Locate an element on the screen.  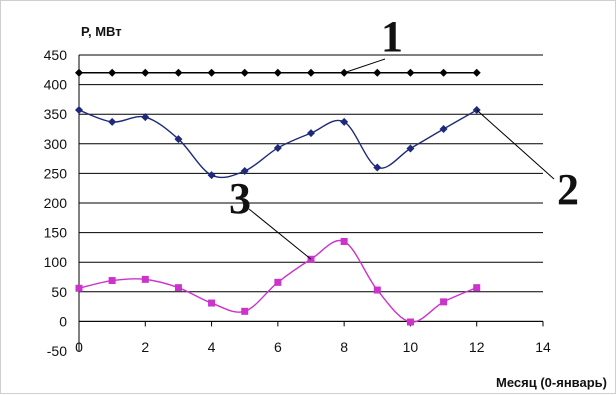
y-axis-title: P, МВт is located at coordinates (101, 31).